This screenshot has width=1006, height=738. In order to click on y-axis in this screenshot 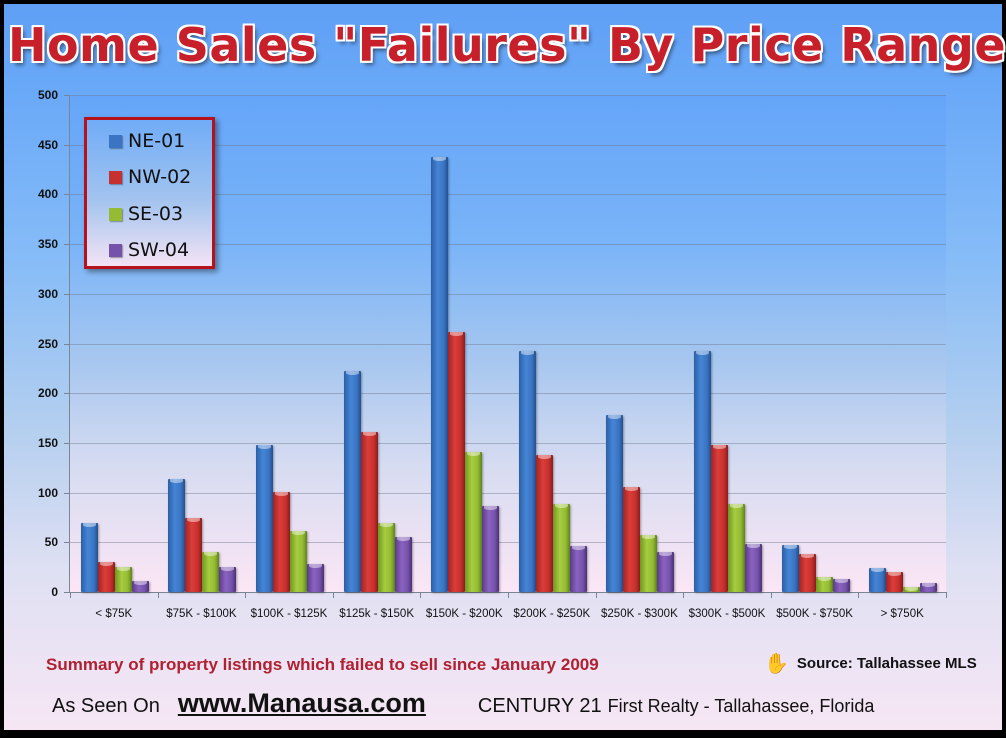, I will do `click(69, 344)`.